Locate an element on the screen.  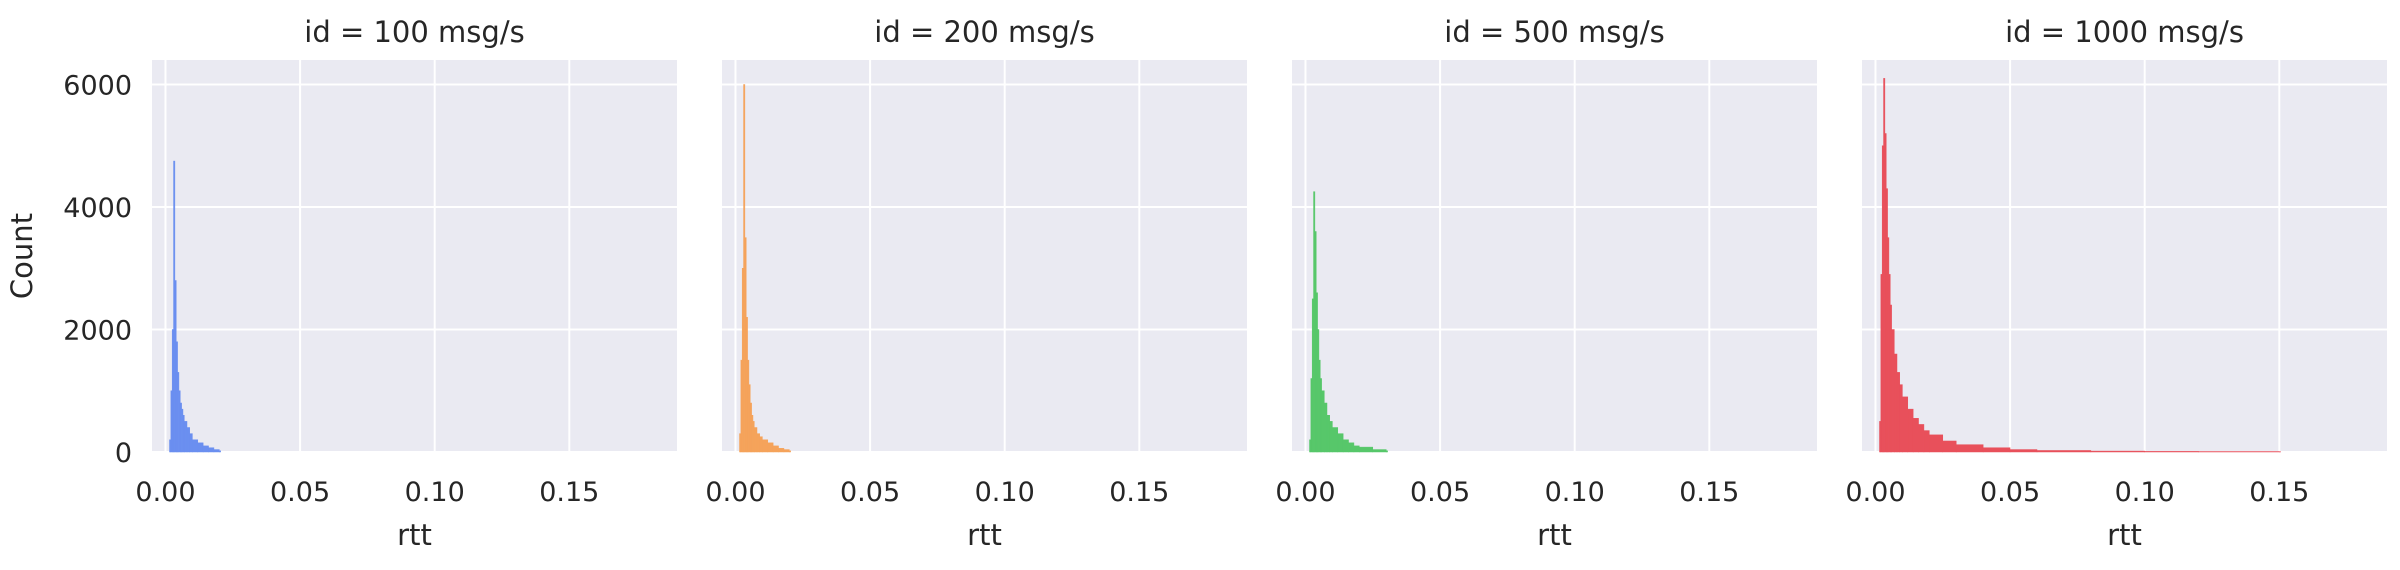
y-tick-label: 4000 is located at coordinates (97, 208).